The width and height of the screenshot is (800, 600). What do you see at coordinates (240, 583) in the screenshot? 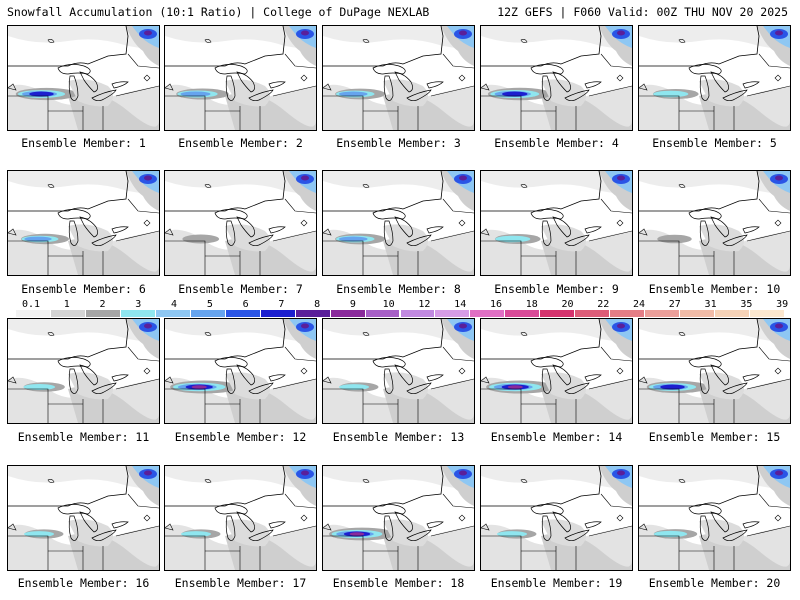
I see `ensemble-member-label: Ensemble Member: 17` at bounding box center [240, 583].